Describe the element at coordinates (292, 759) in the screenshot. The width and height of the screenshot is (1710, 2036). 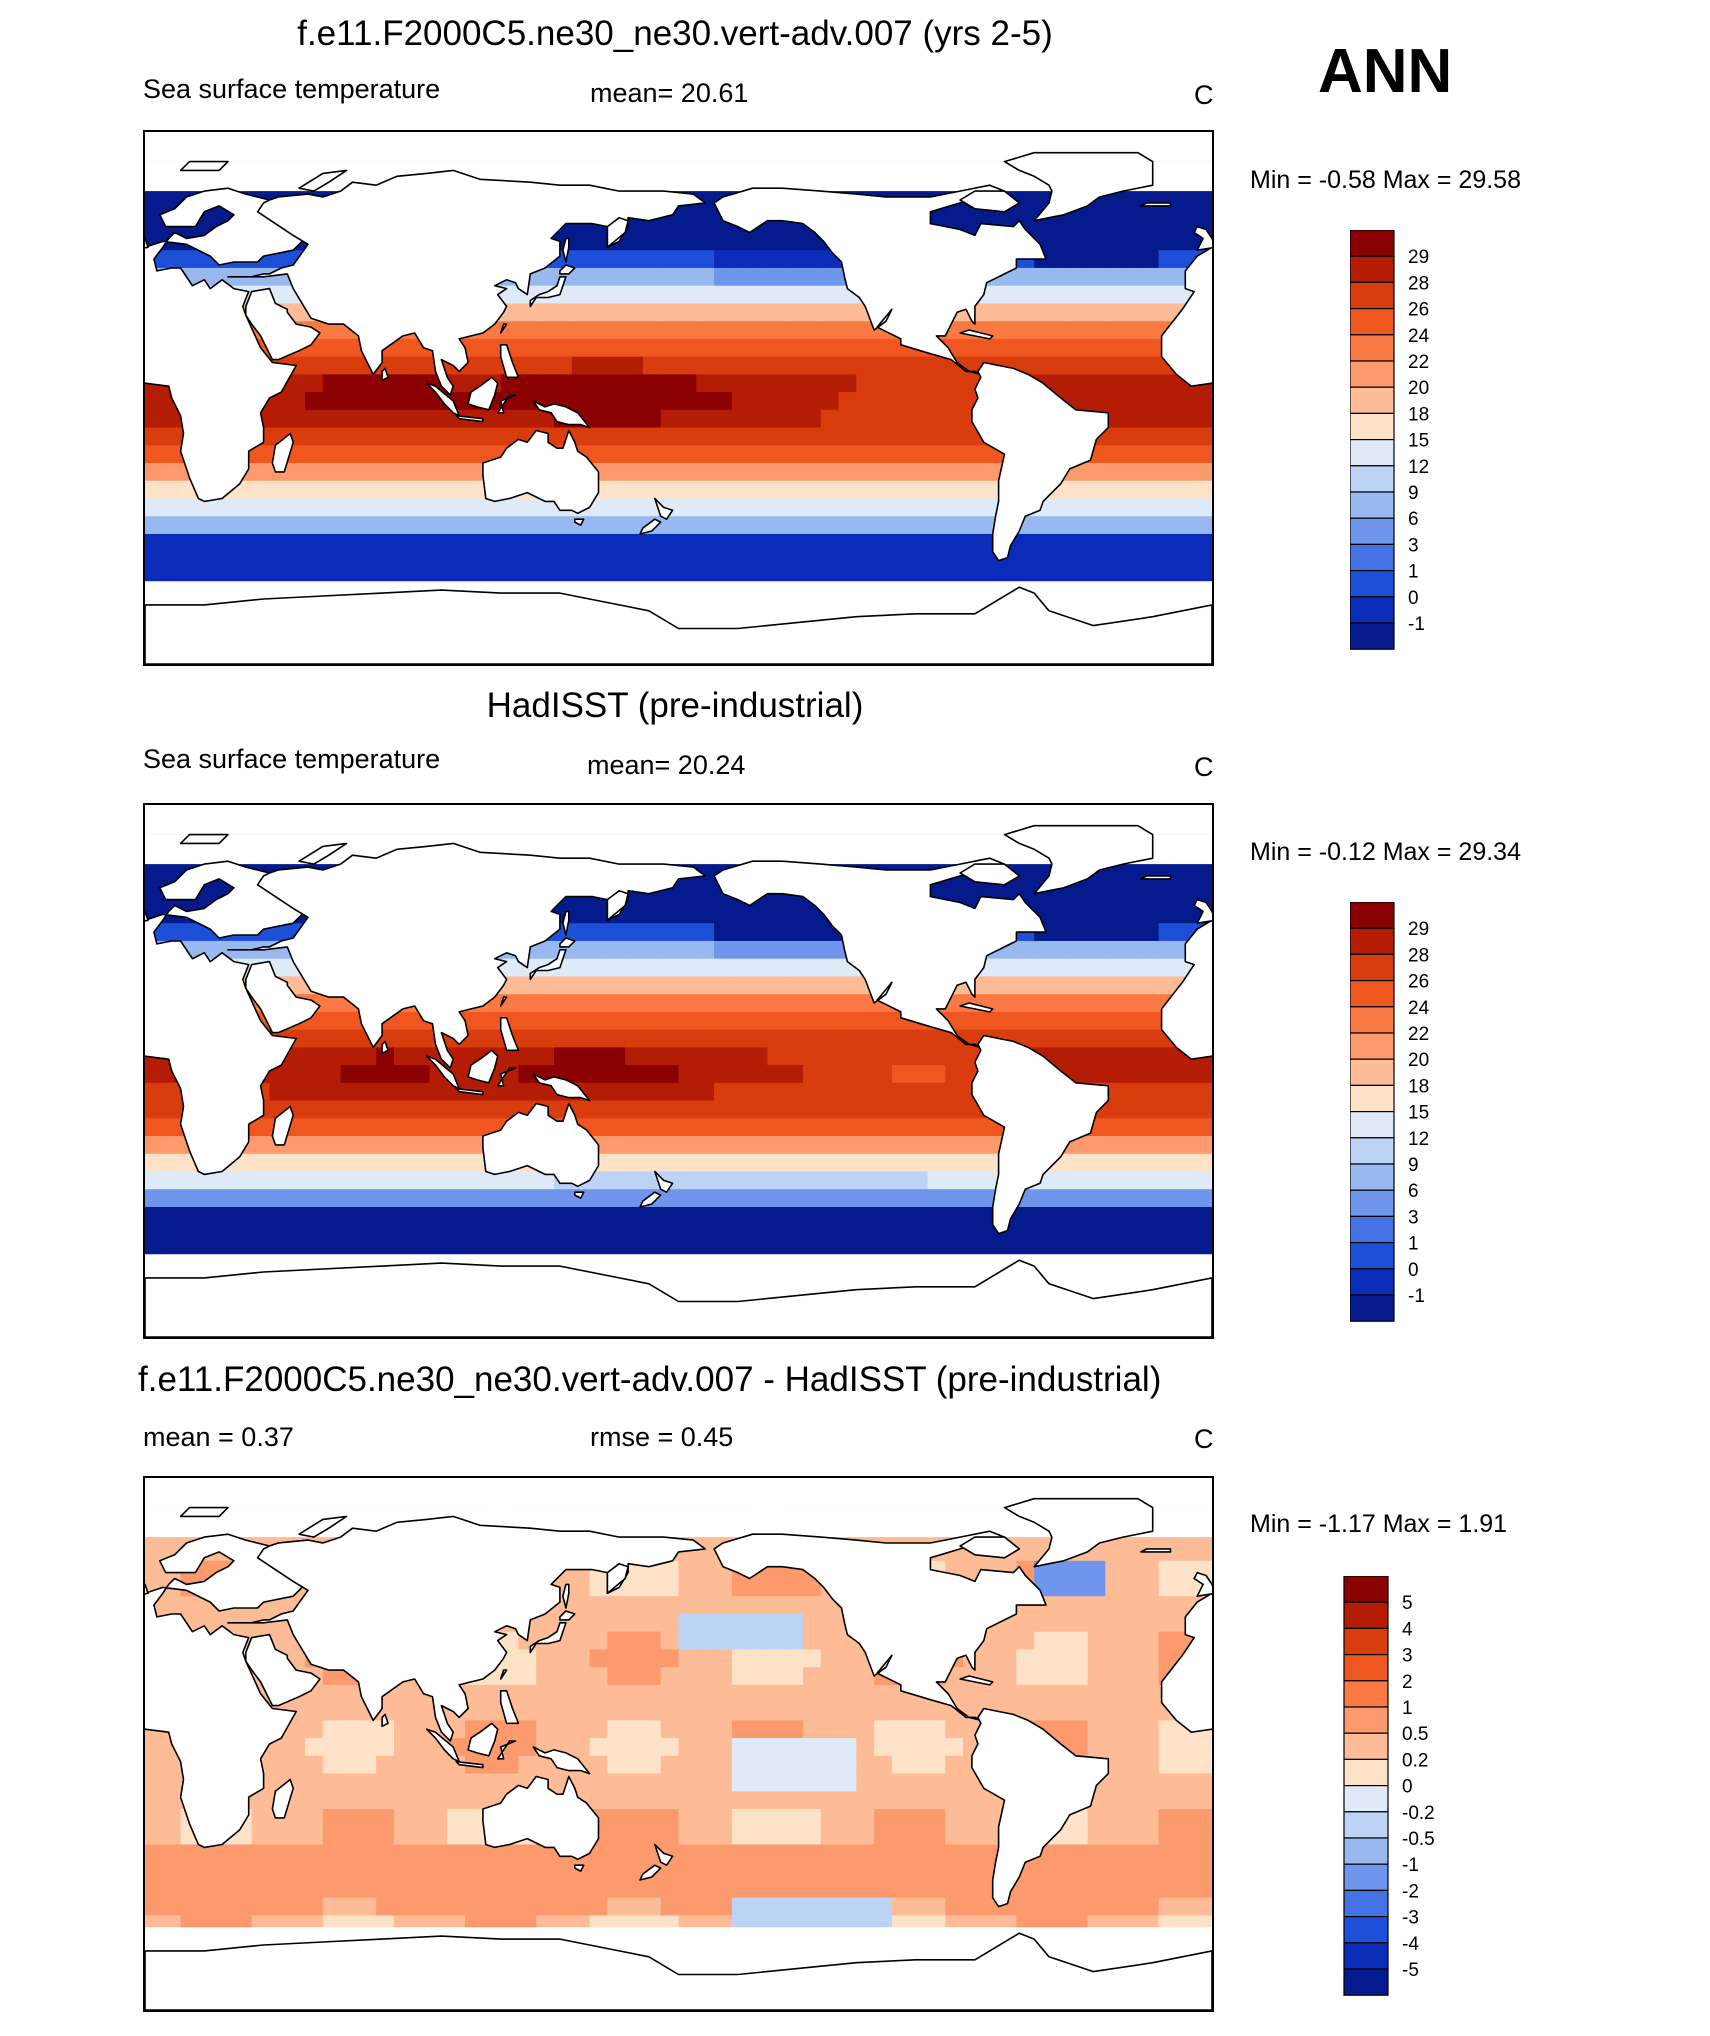
I see `panel-2-left-label: Sea surface temperature` at that location.